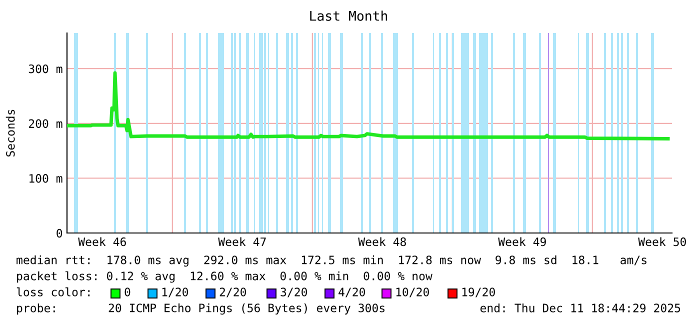 The width and height of the screenshot is (697, 321). Describe the element at coordinates (46, 178) in the screenshot. I see `y-tick-label: 100 m` at that location.